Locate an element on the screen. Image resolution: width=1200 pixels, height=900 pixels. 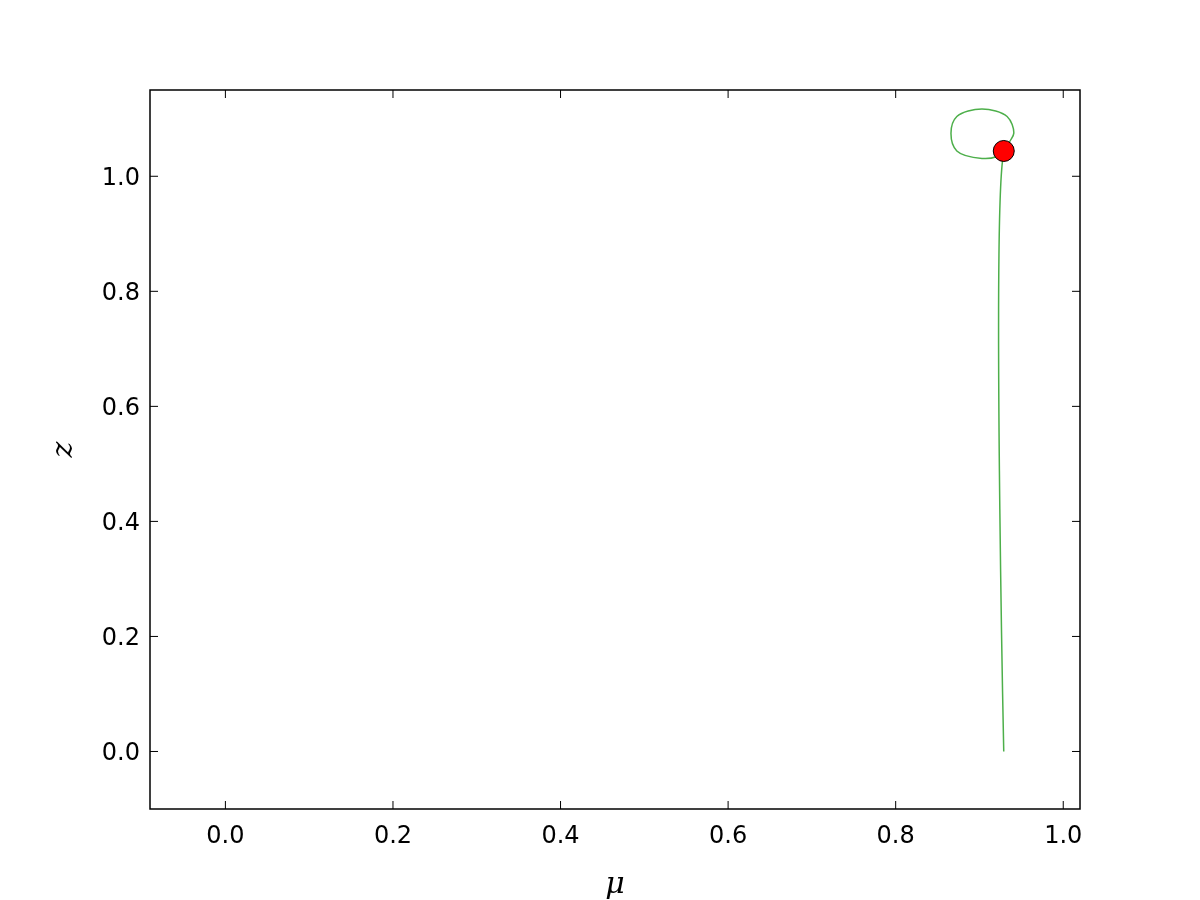
line-series is located at coordinates (982, 430).